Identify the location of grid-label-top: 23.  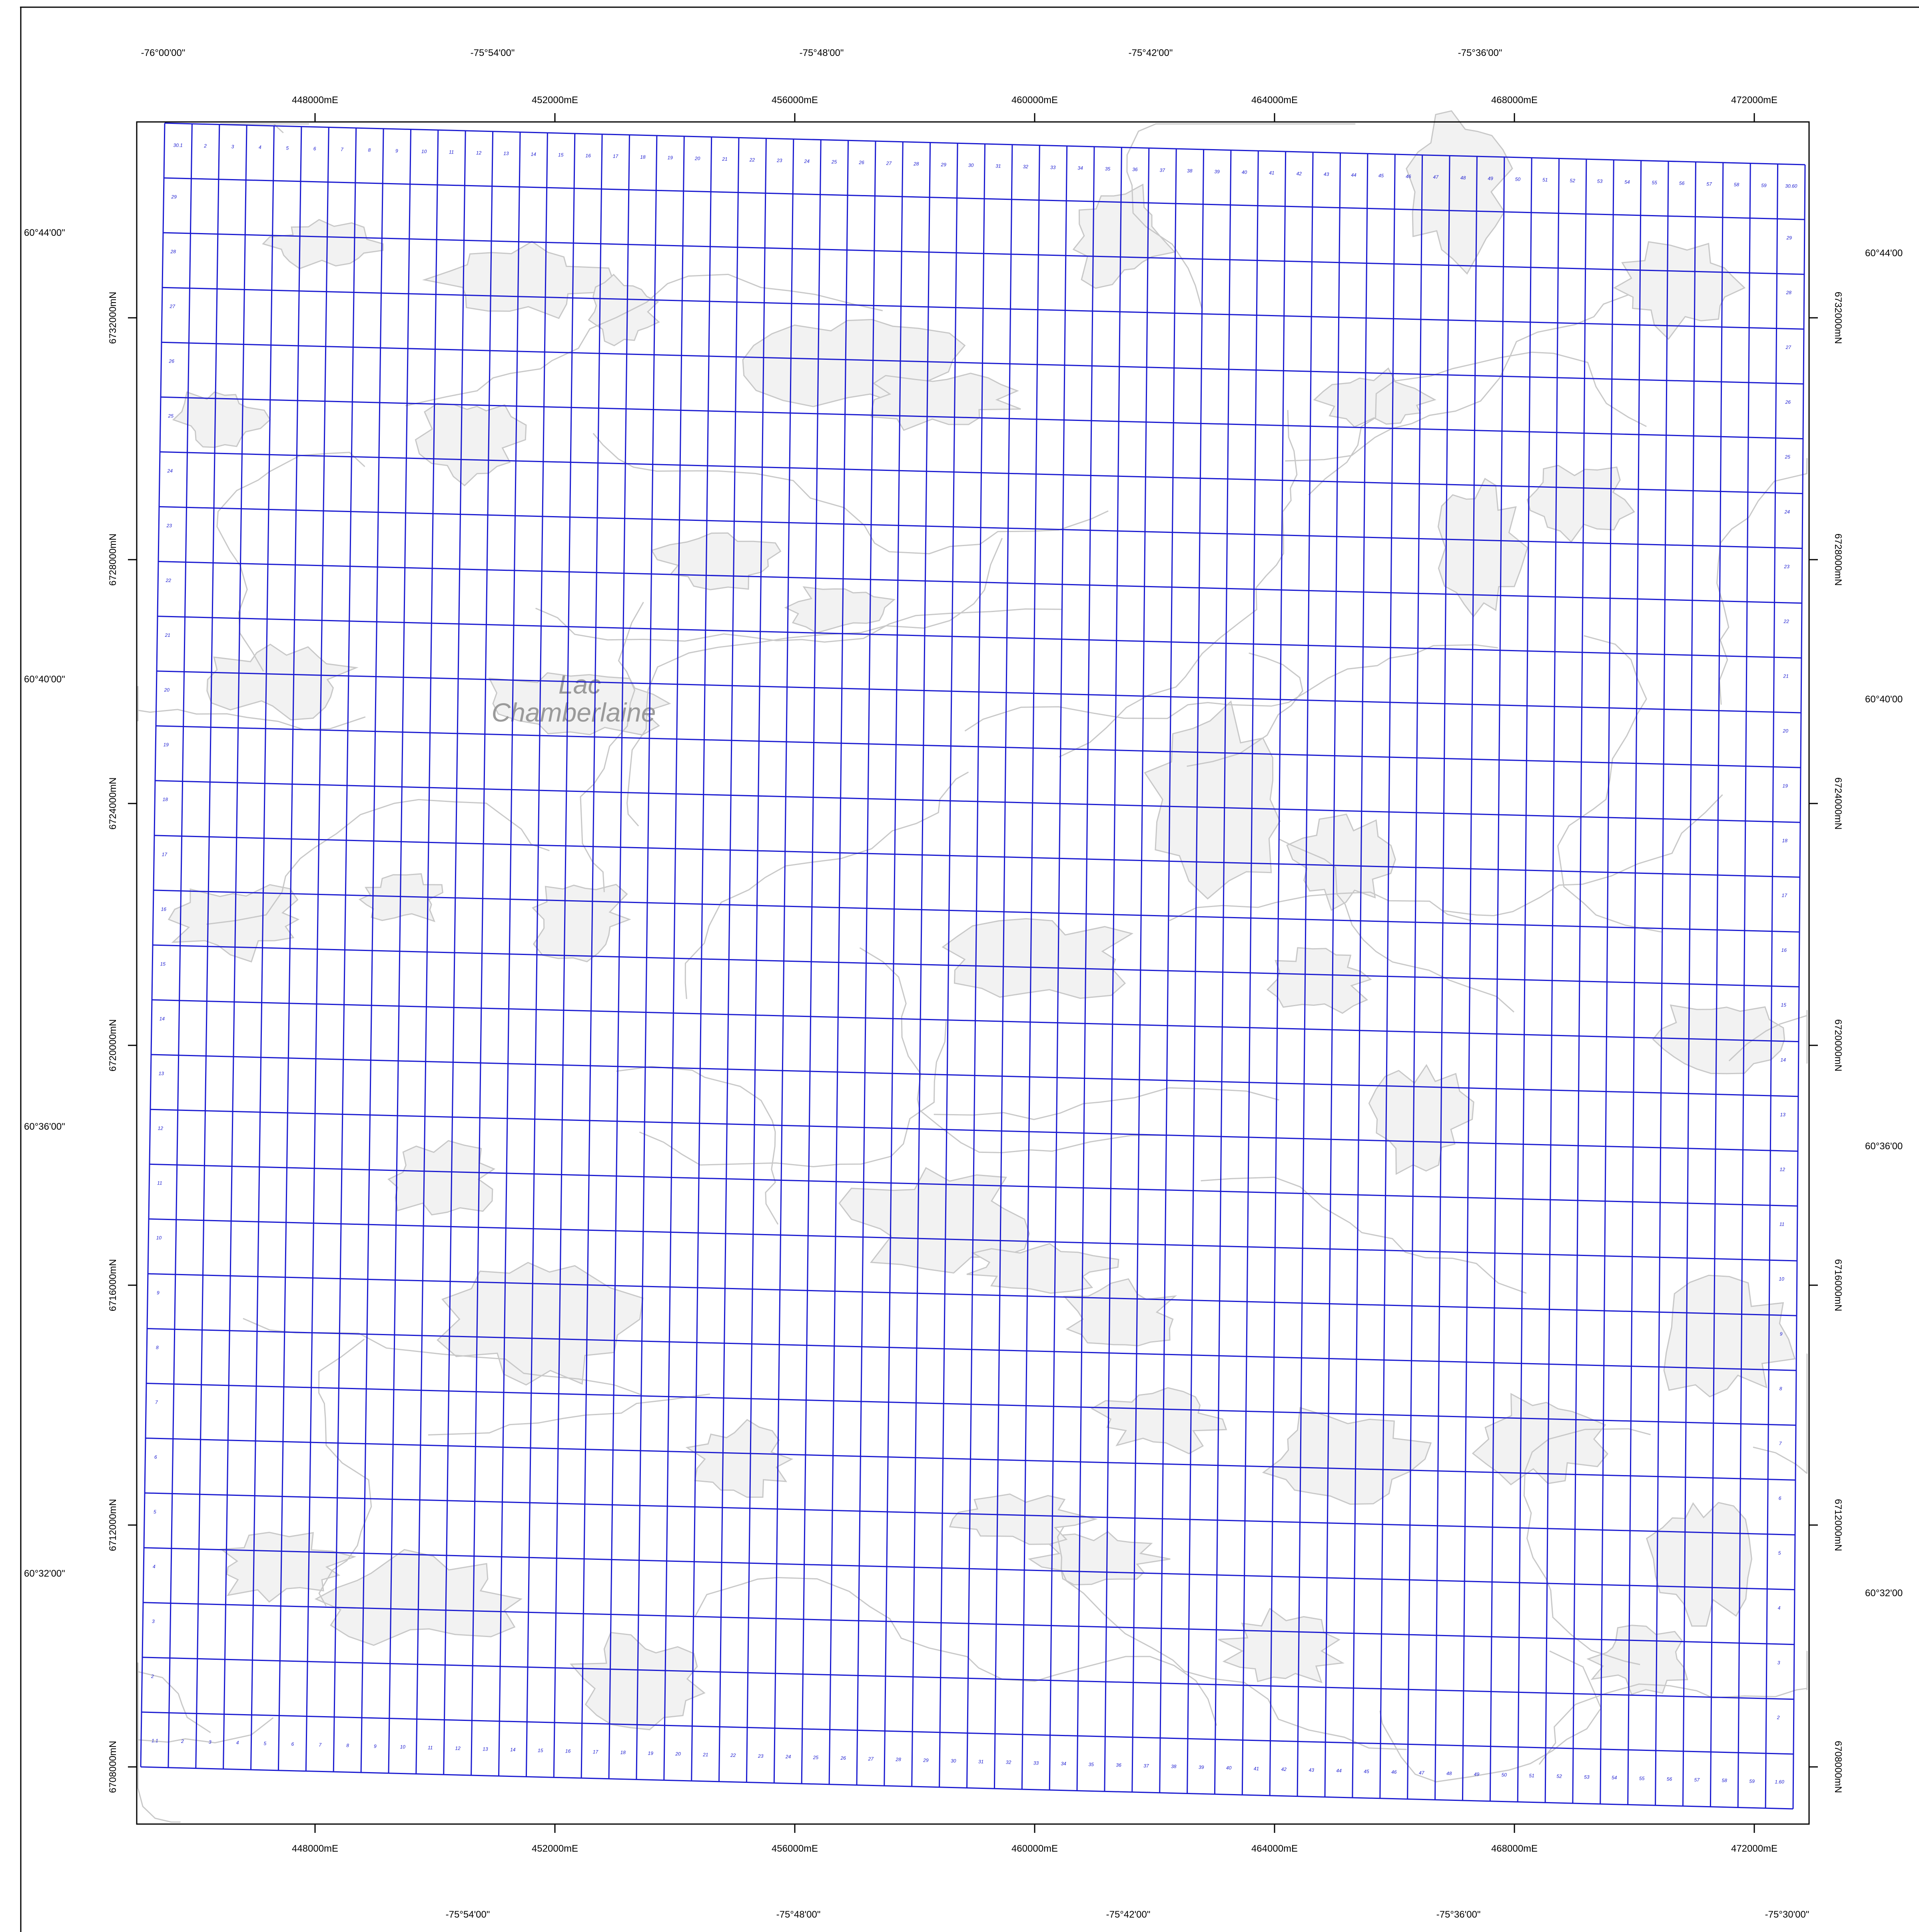
(779, 160).